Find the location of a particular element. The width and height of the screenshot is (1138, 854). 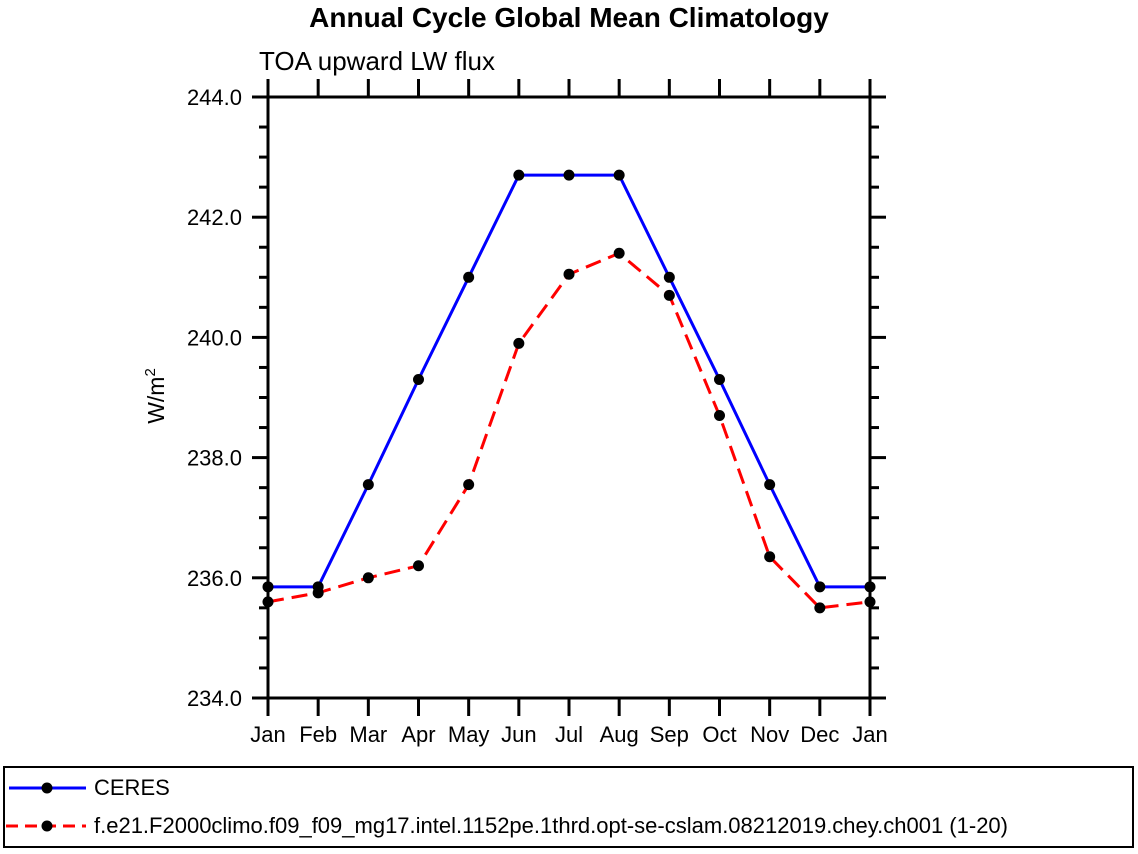

legend-label-ceres: CERES is located at coordinates (132, 787).